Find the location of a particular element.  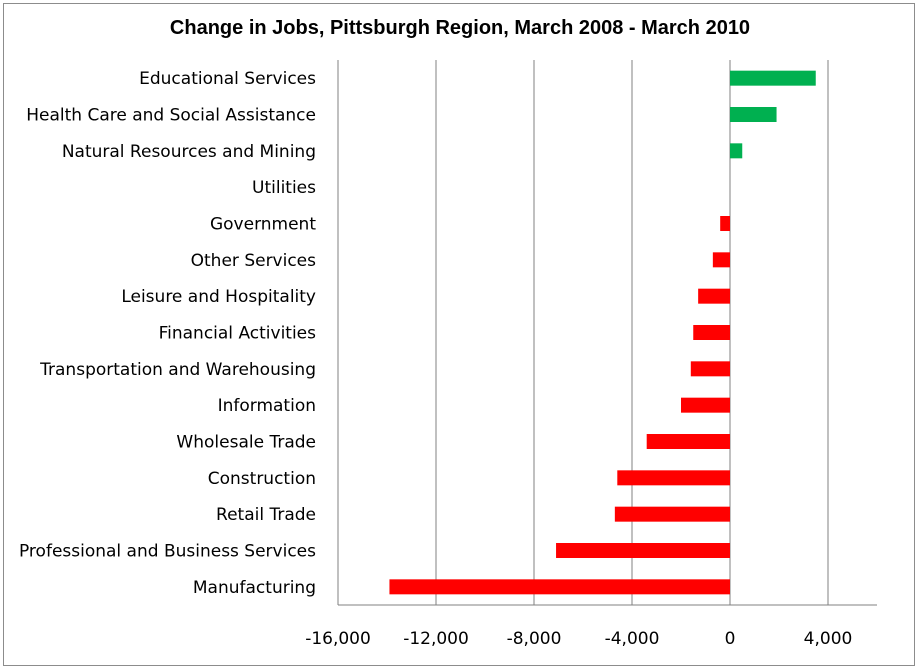

category-label: Educational Services is located at coordinates (227, 79).